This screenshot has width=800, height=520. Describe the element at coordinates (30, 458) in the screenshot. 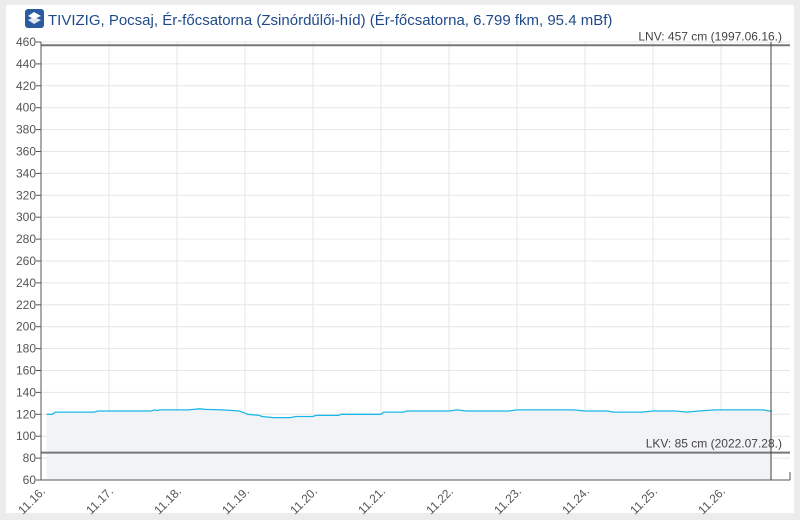

I see `y-tick-label: 80` at that location.